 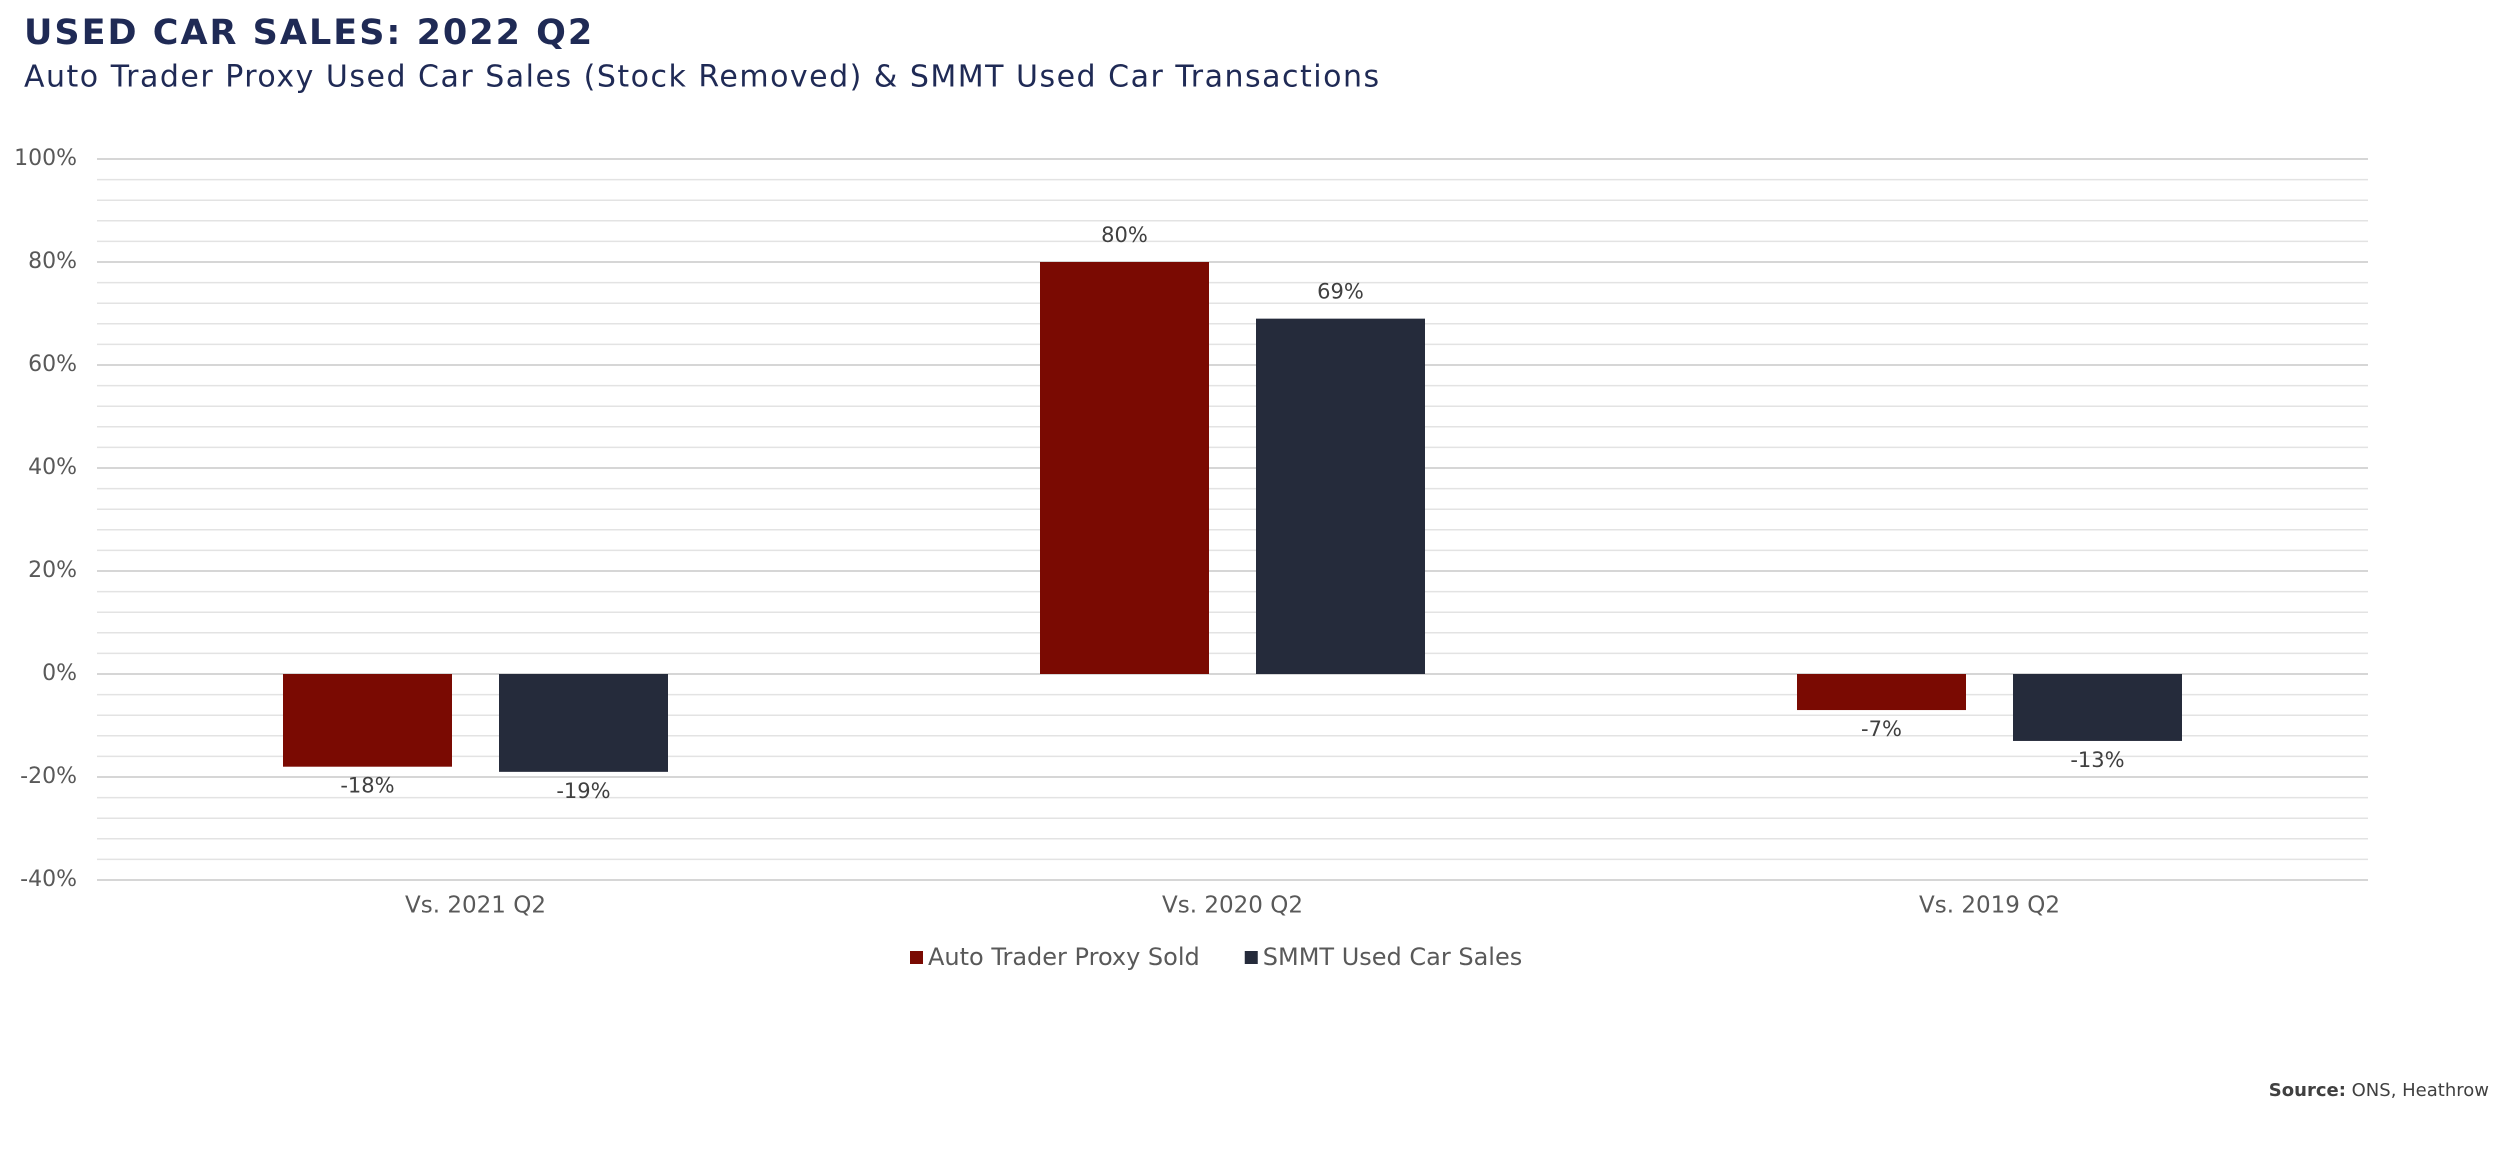 I want to click on legend-label: SMMT Used Car Sales, so click(x=1392, y=957).